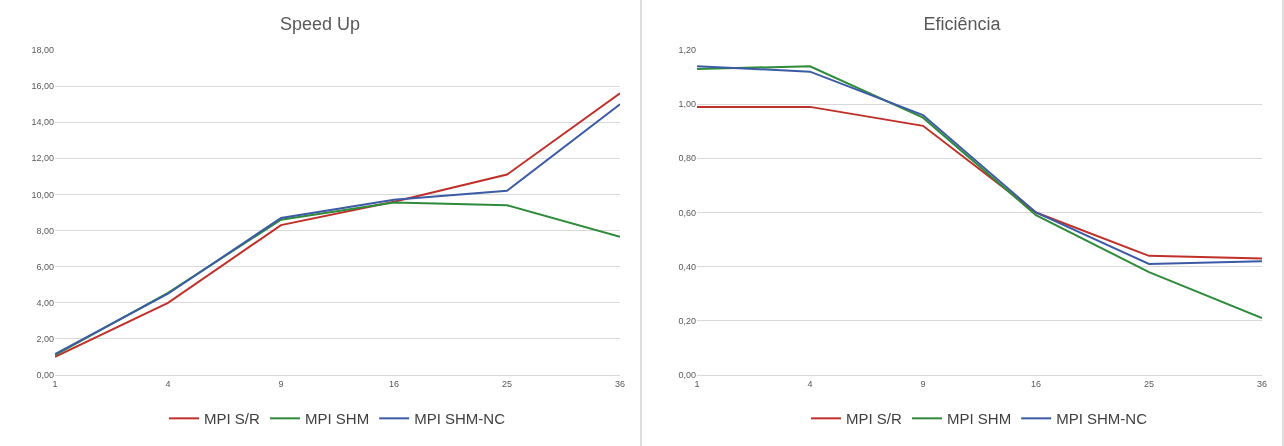 Image resolution: width=1284 pixels, height=446 pixels. What do you see at coordinates (687, 212) in the screenshot?
I see `y-tick-label: 0,60` at bounding box center [687, 212].